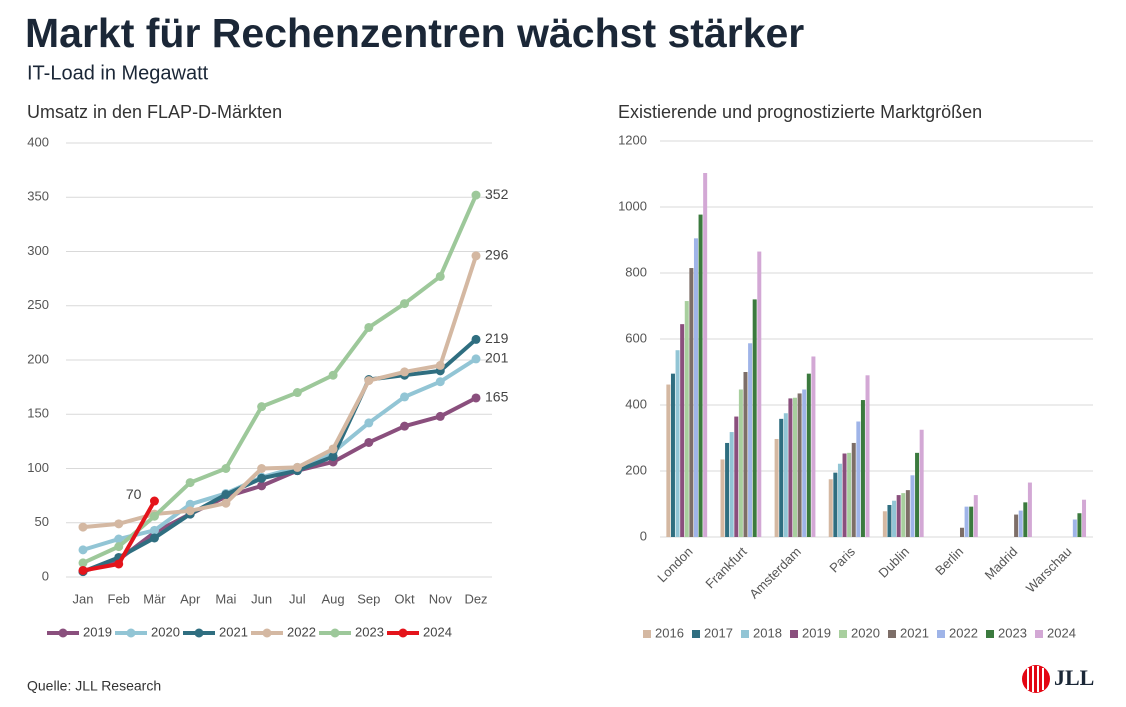 The height and width of the screenshot is (707, 1126). What do you see at coordinates (718, 632) in the screenshot?
I see `legend-label: 2017` at bounding box center [718, 632].